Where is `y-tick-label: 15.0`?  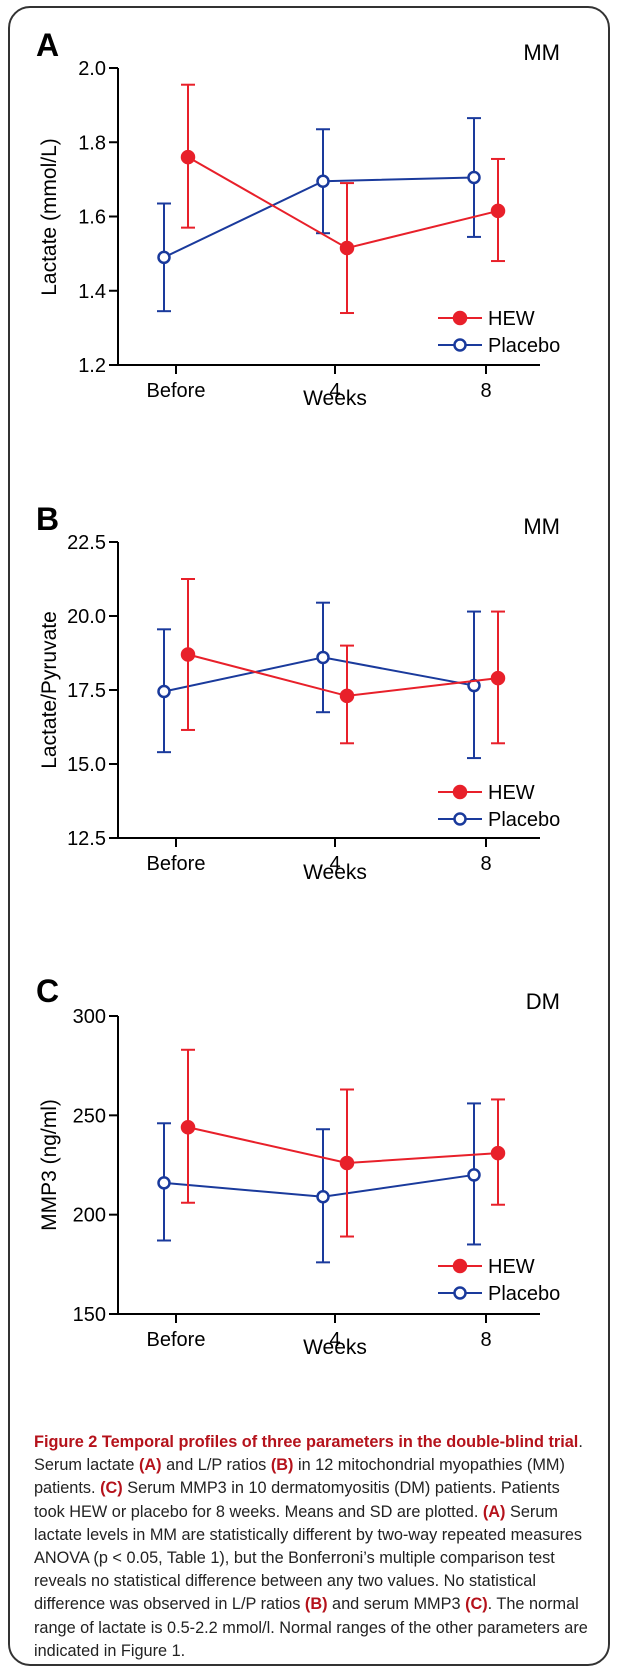
y-tick-label: 15.0 is located at coordinates (86, 765).